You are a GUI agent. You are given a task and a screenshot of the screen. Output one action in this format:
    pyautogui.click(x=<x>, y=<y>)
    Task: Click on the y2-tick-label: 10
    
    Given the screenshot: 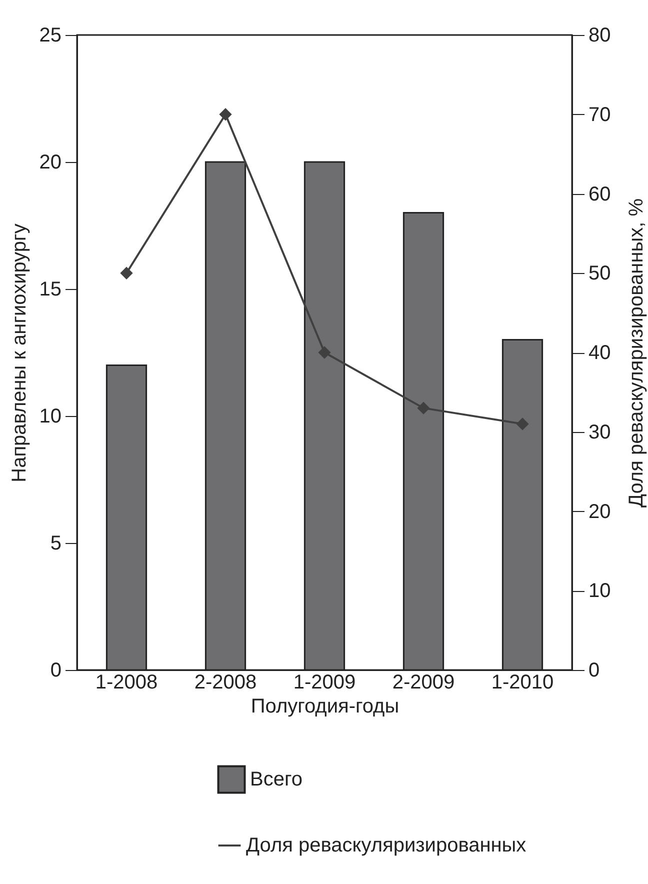 What is the action you would take?
    pyautogui.click(x=599, y=591)
    